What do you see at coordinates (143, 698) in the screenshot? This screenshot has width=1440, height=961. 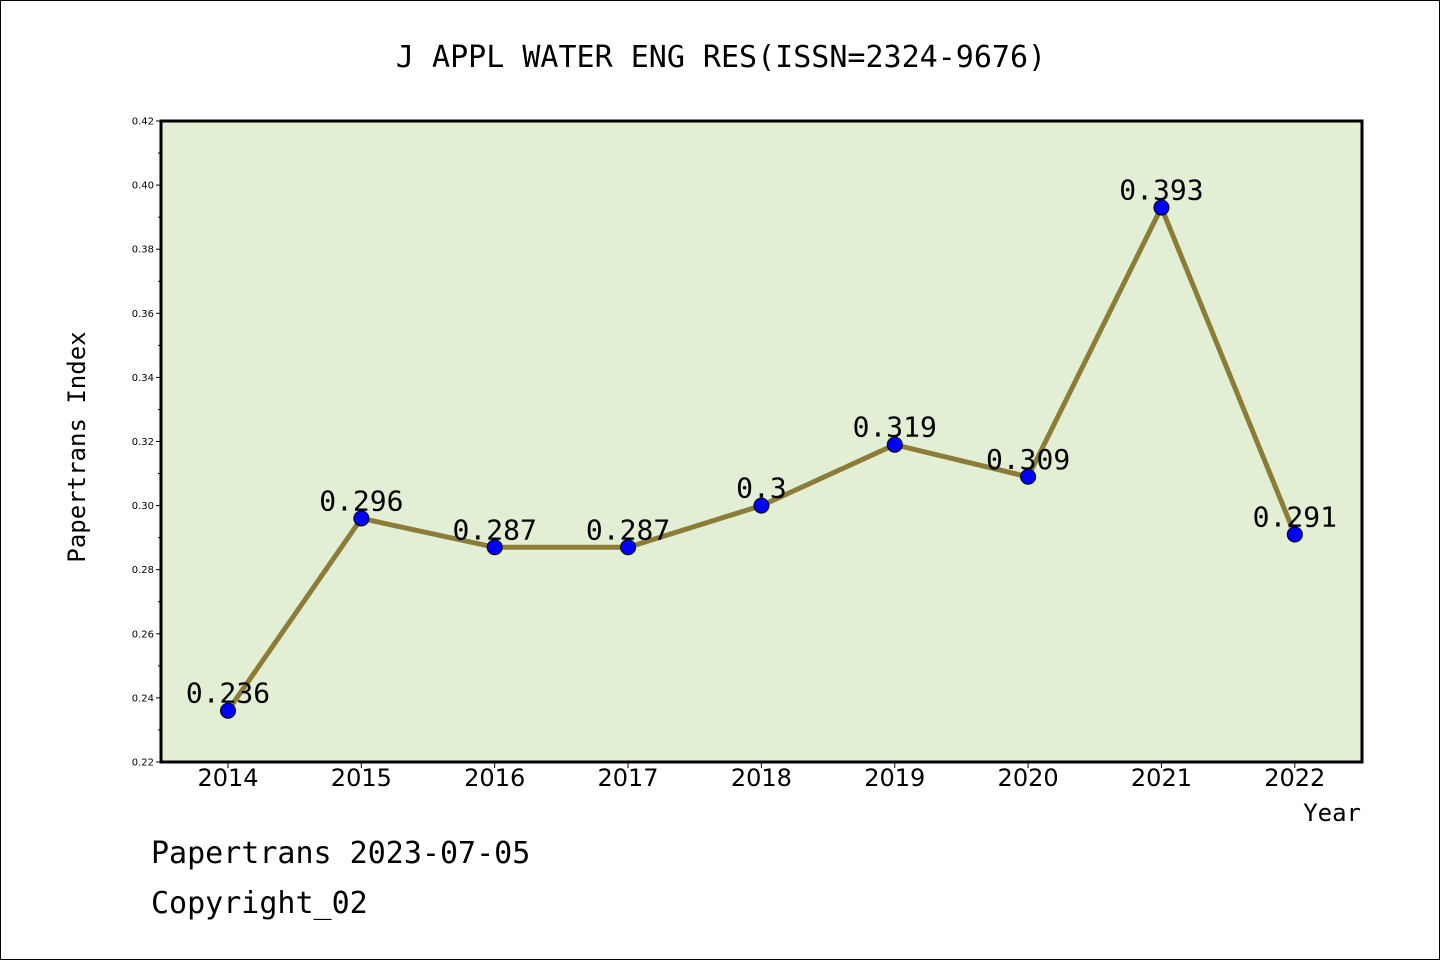 I see `y-tick-label: 0.24` at bounding box center [143, 698].